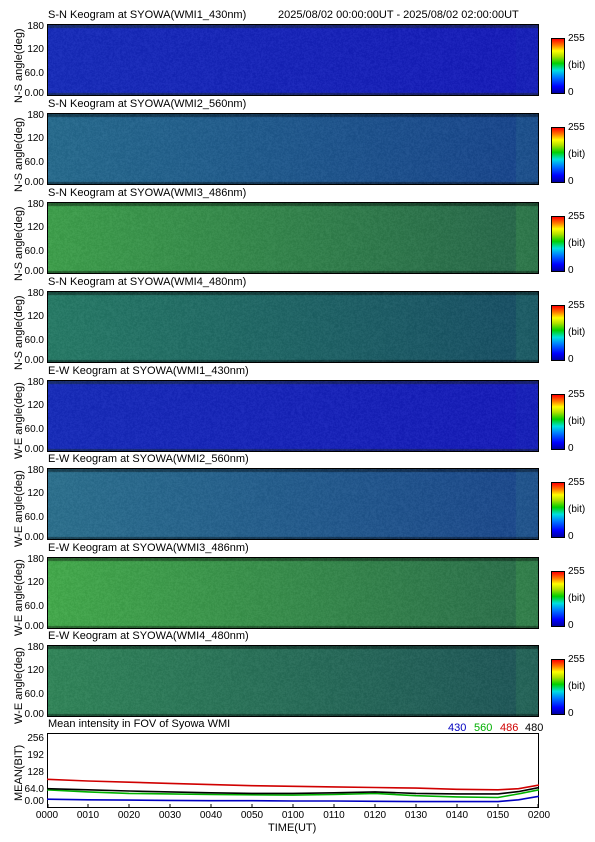 This screenshot has width=595, height=842. What do you see at coordinates (129, 815) in the screenshot?
I see `x-tick-label: 0020` at bounding box center [129, 815].